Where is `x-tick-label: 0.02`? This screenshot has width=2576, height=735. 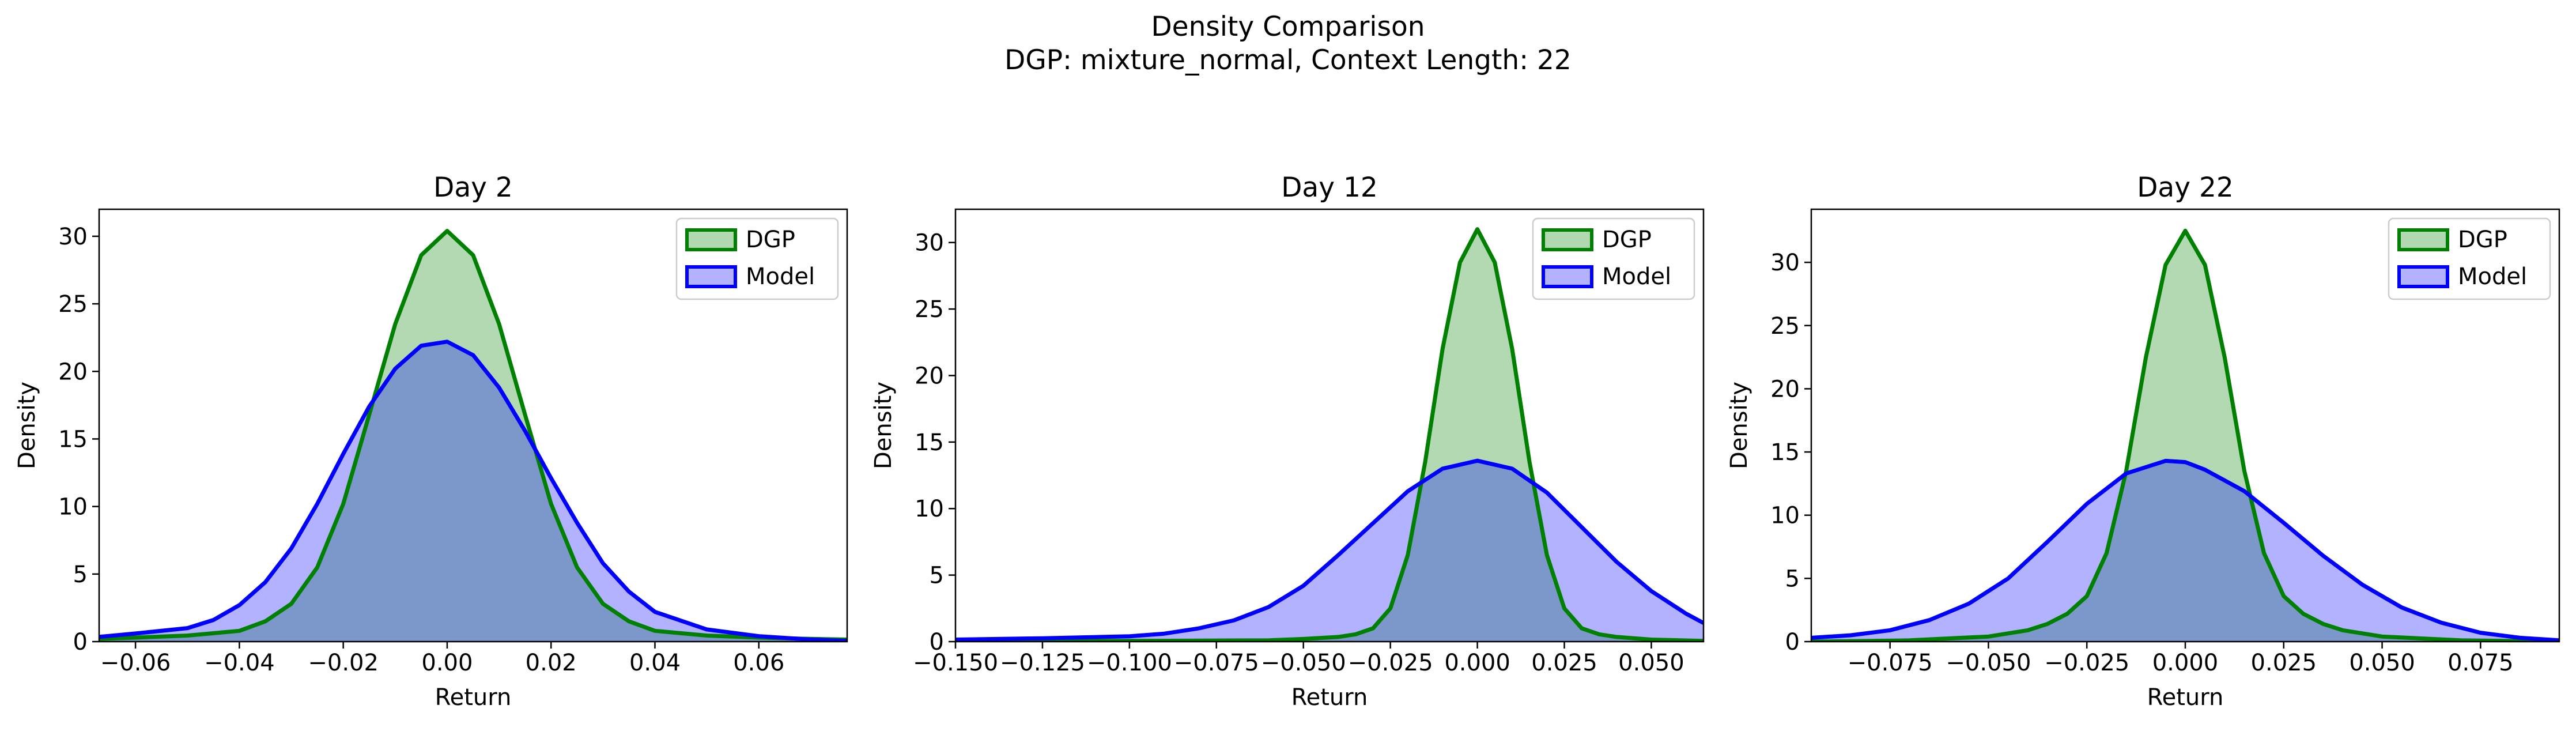
x-tick-label: 0.02 is located at coordinates (551, 663).